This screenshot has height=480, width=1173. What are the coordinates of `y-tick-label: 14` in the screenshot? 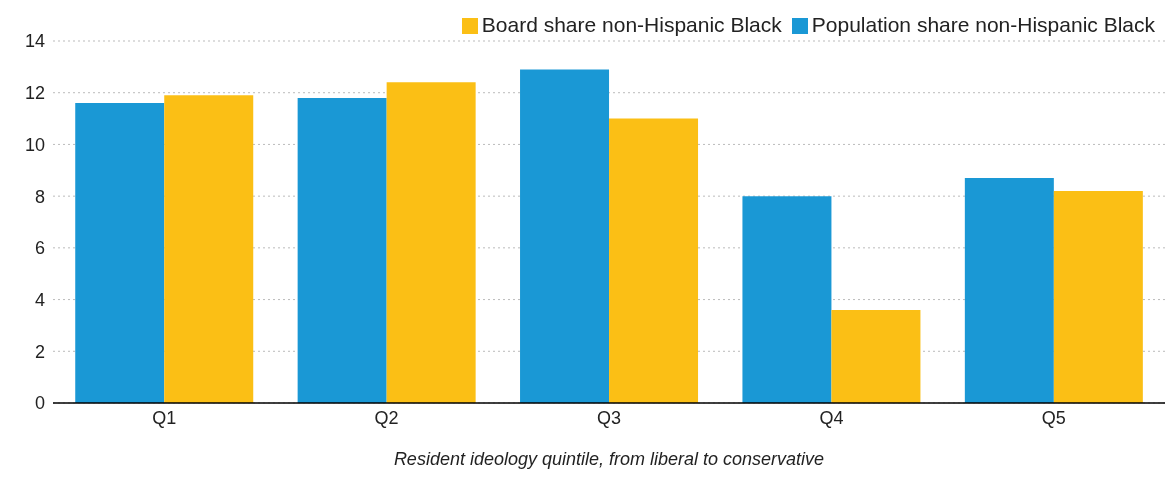 It's located at (34, 41).